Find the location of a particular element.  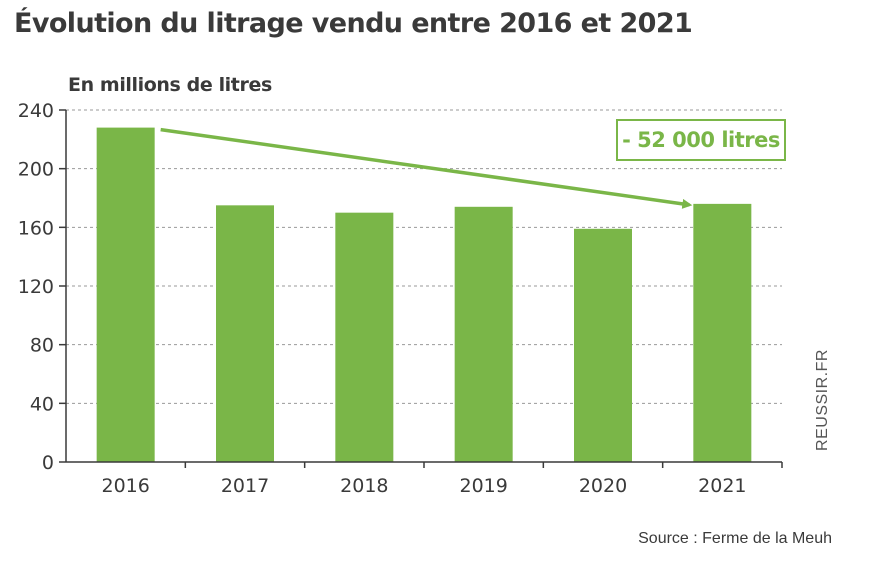

bar-2016 is located at coordinates (125, 294).